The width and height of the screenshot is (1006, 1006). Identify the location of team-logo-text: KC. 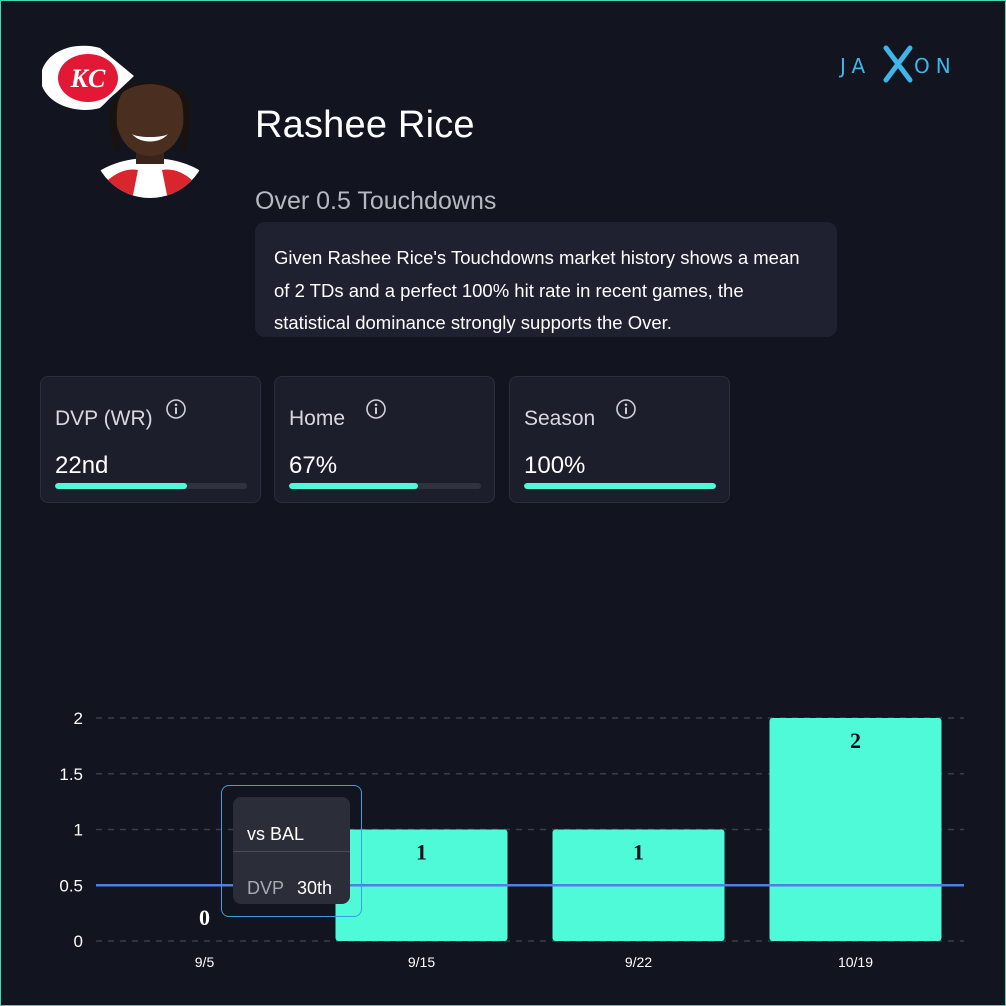
(88, 78).